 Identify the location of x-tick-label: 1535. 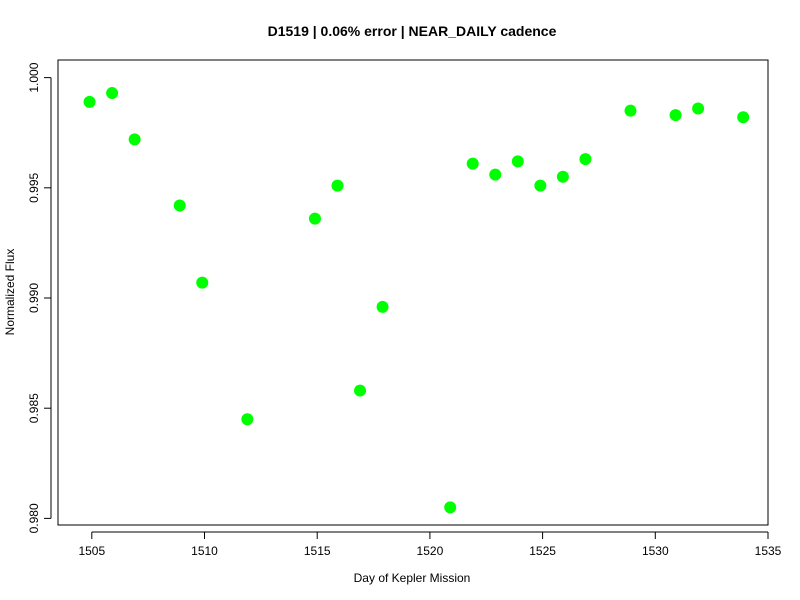
(768, 551).